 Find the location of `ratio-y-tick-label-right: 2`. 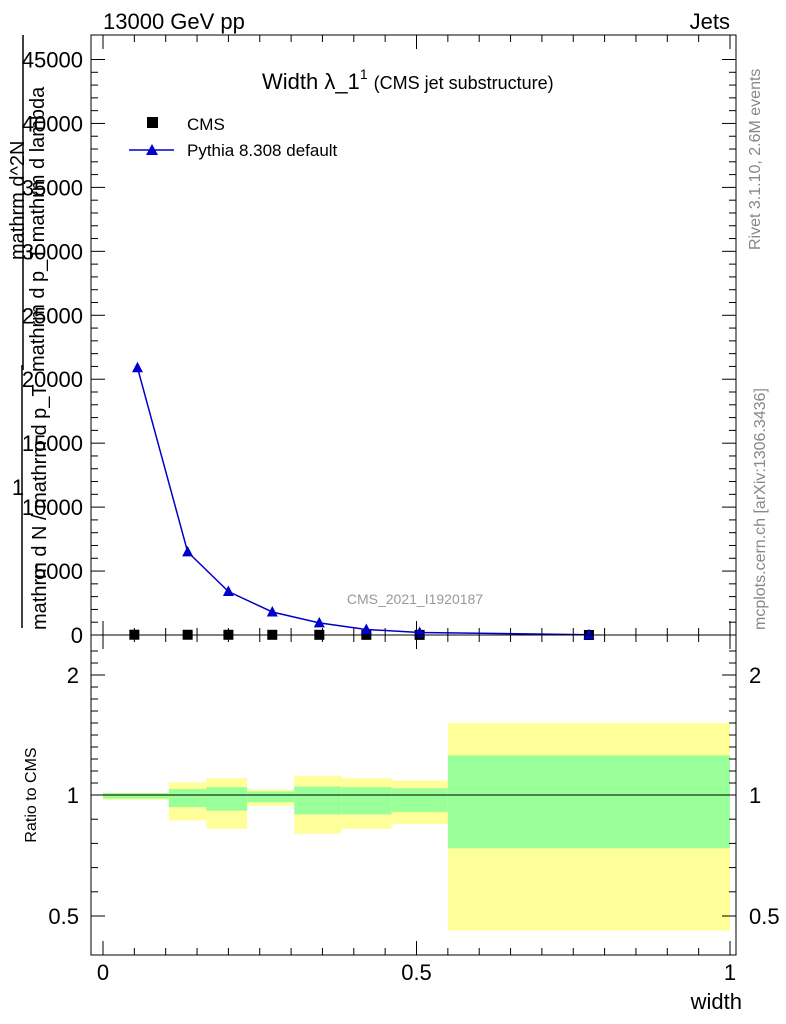

ratio-y-tick-label-right: 2 is located at coordinates (755, 675).